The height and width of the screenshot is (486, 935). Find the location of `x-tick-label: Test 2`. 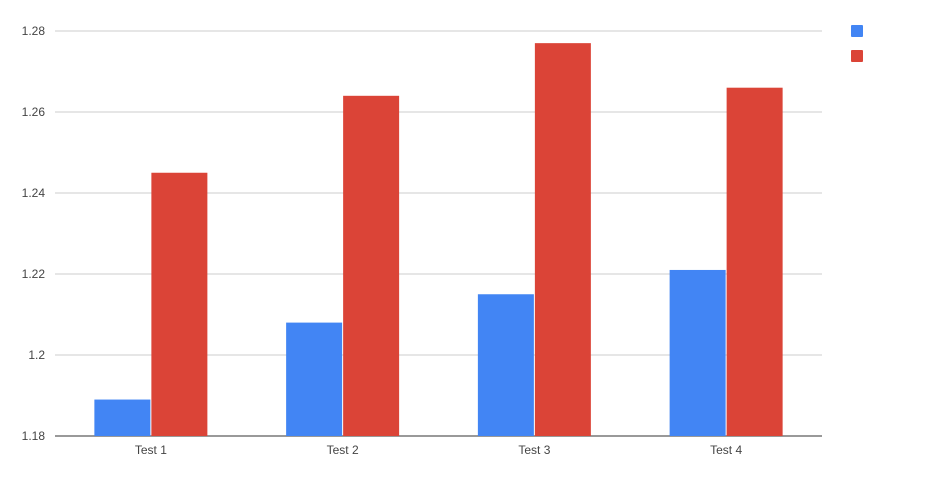

x-tick-label: Test 2 is located at coordinates (343, 450).